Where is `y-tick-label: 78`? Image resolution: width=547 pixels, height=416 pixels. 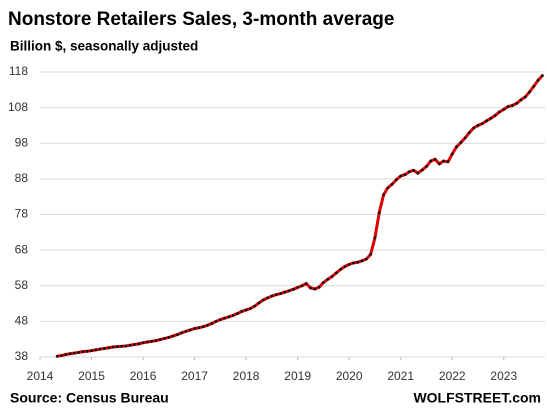 y-tick-label: 78 is located at coordinates (22, 214).